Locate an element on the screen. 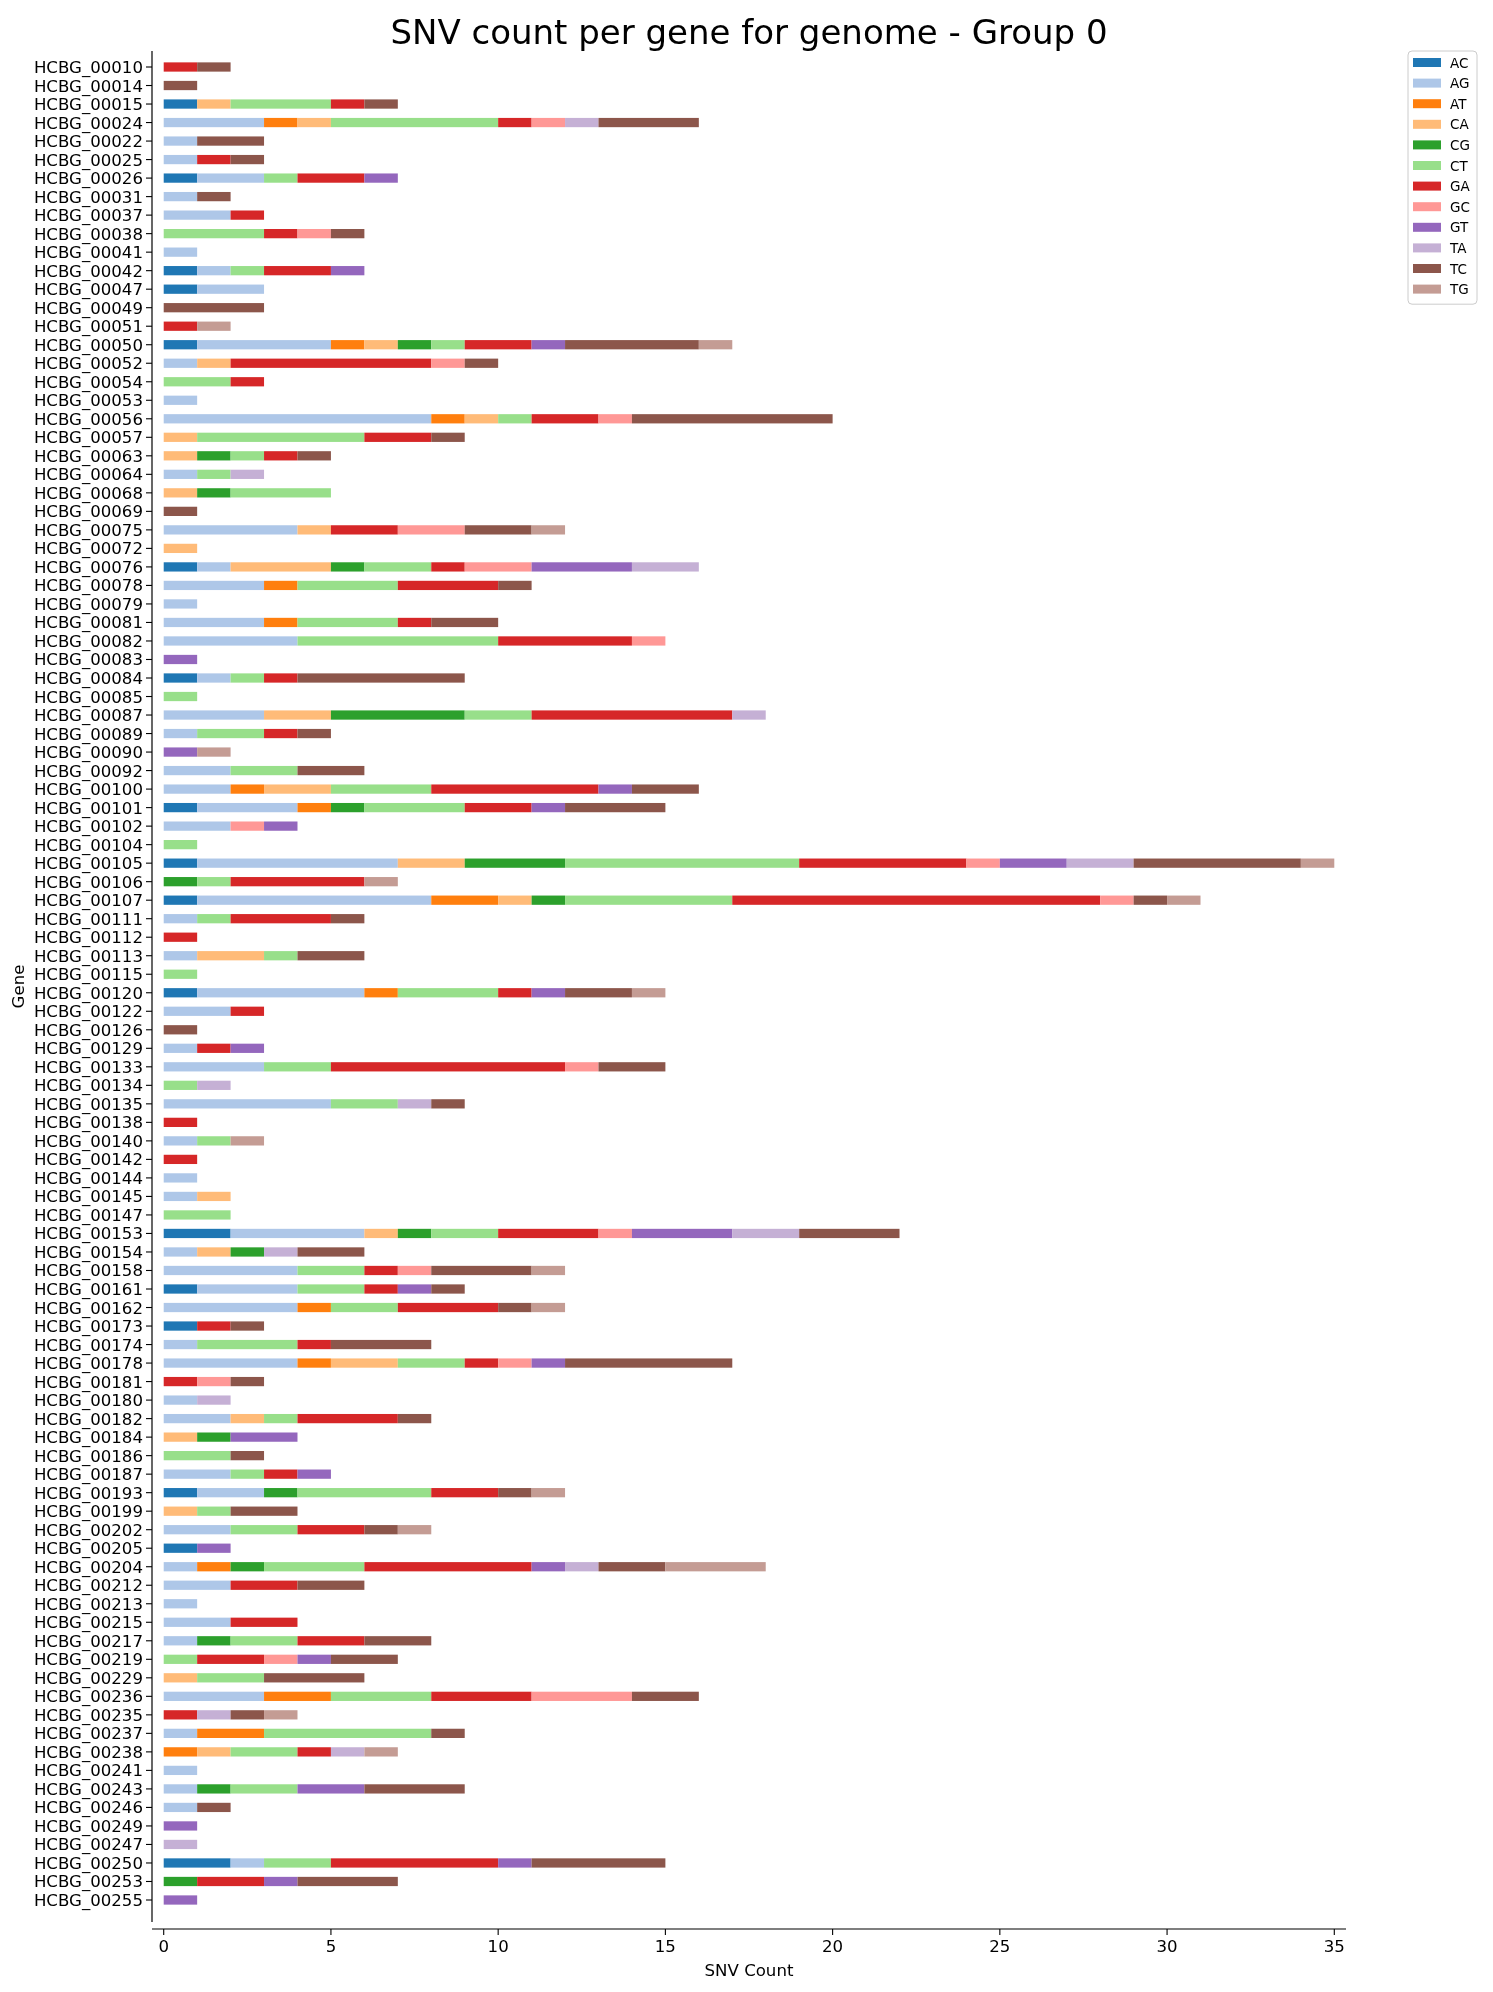 The height and width of the screenshot is (1992, 1493). y-tick-label: HCBG_00236 is located at coordinates (88, 1697).